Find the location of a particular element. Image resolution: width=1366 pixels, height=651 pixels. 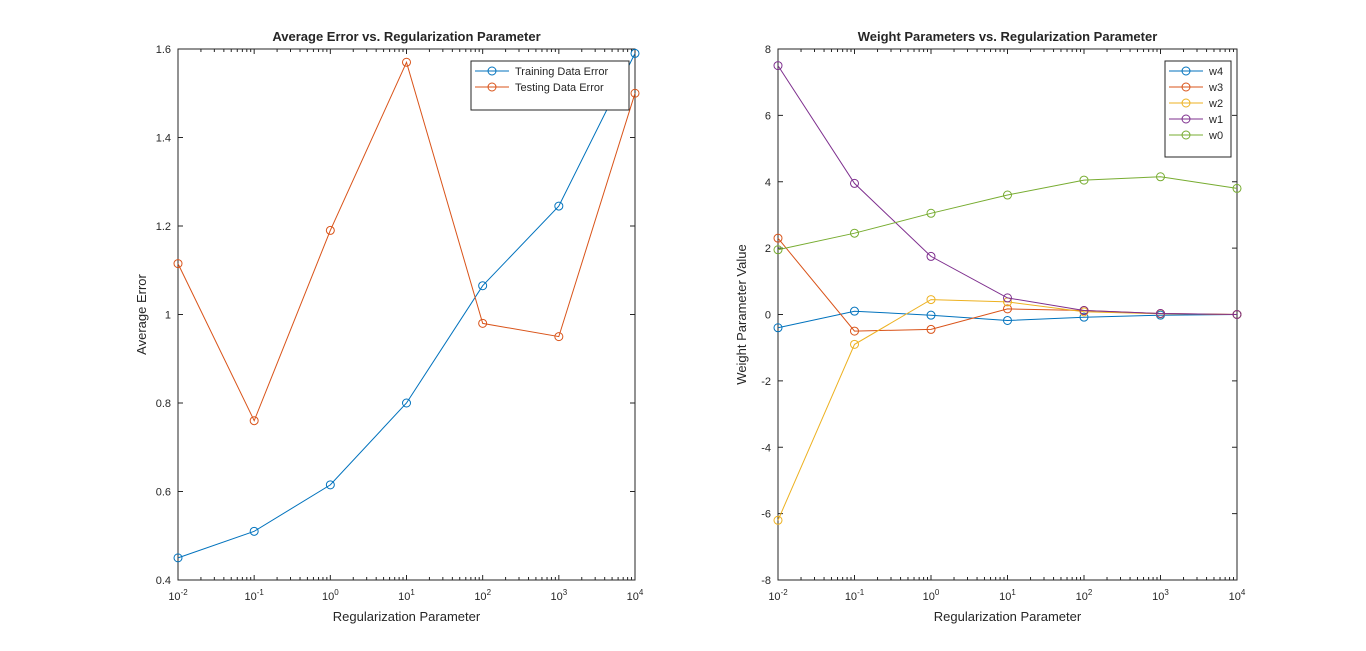

legend-entry-label: Testing Data Error is located at coordinates (559, 88).